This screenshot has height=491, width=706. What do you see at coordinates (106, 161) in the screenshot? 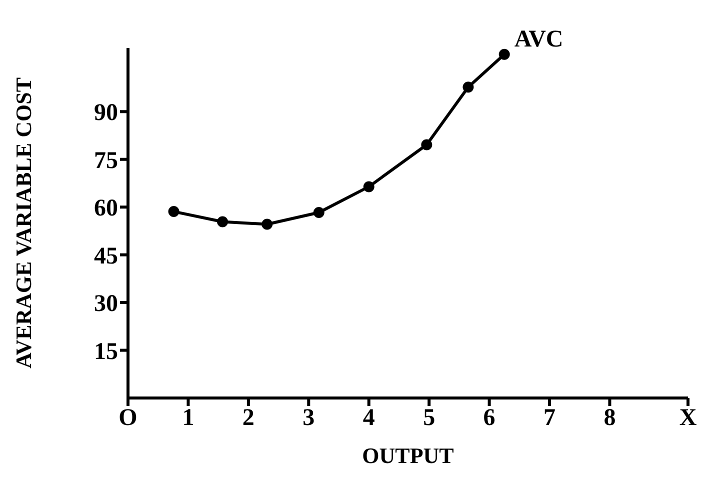
I see `y-tick-label: 75` at bounding box center [106, 161].